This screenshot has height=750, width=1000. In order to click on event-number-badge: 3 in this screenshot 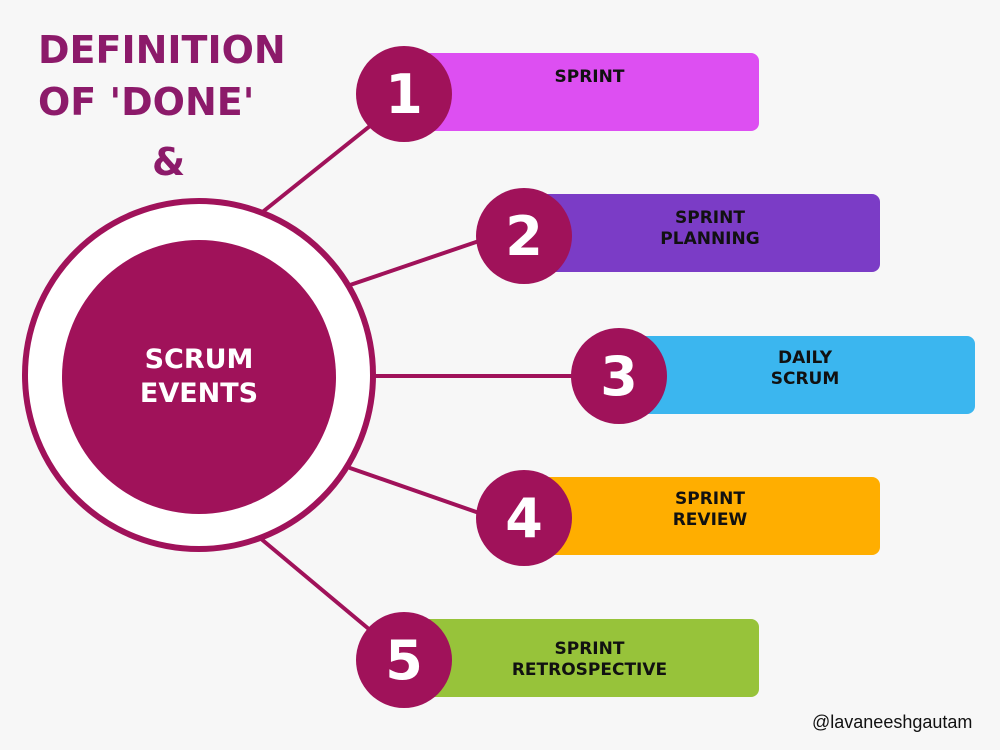, I will do `click(619, 376)`.